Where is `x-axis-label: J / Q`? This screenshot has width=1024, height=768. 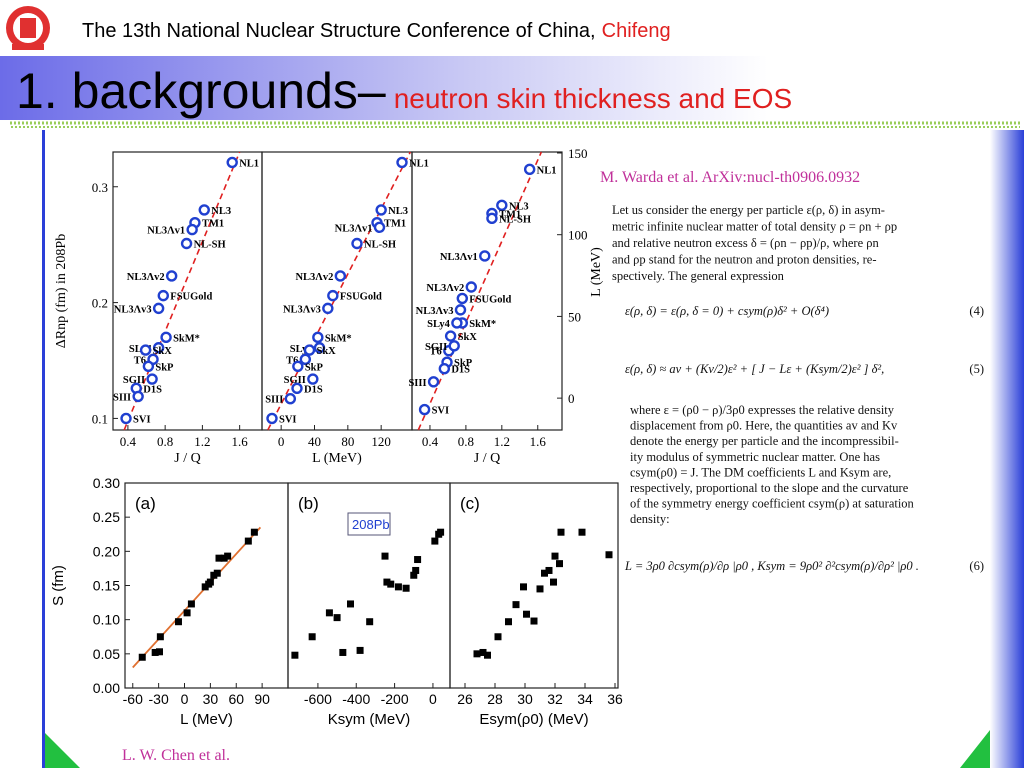
x-axis-label: J / Q is located at coordinates (487, 458).